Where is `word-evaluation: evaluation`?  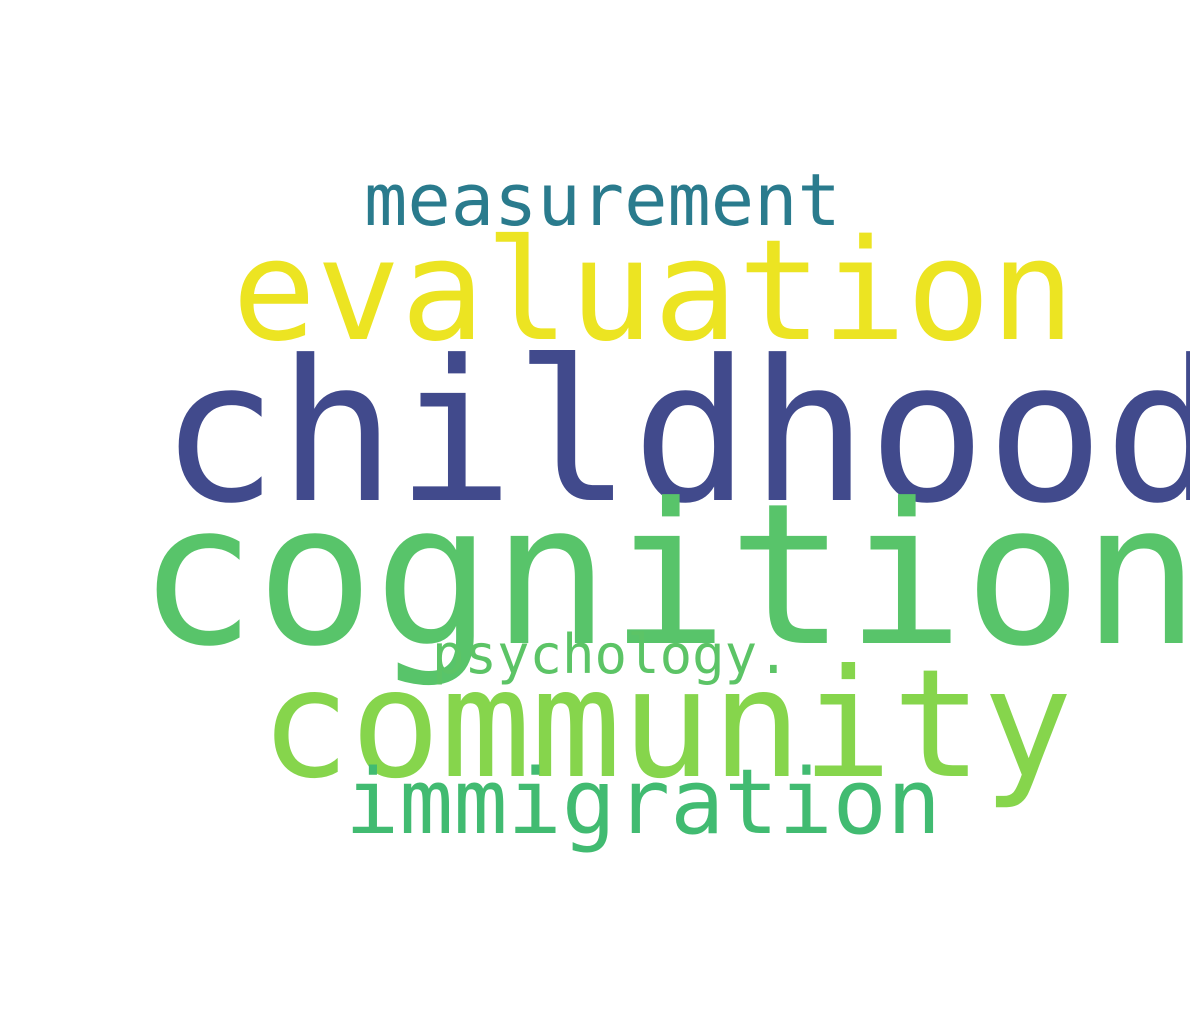 word-evaluation: evaluation is located at coordinates (653, 291).